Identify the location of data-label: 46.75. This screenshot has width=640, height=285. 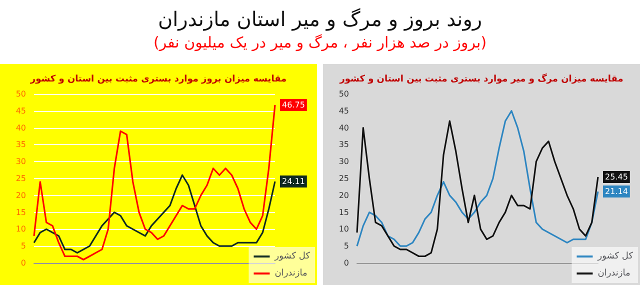
(293, 105).